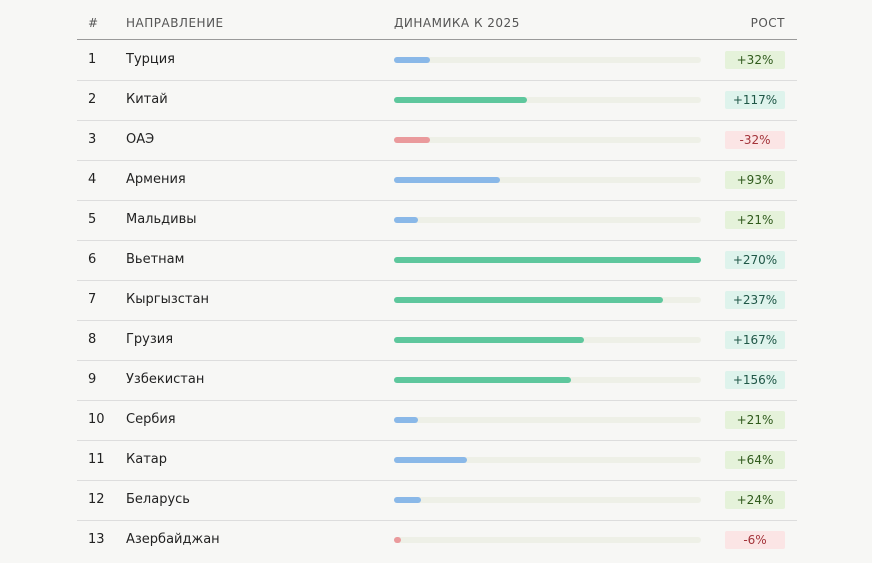 This screenshot has width=872, height=563. Describe the element at coordinates (755, 300) in the screenshot. I see `growth-badge: +237%` at that location.